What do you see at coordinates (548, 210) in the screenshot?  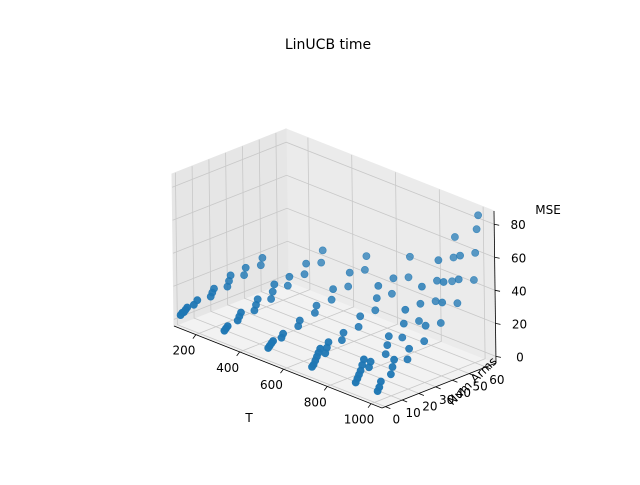 I see `z-axis-label: MSE` at bounding box center [548, 210].